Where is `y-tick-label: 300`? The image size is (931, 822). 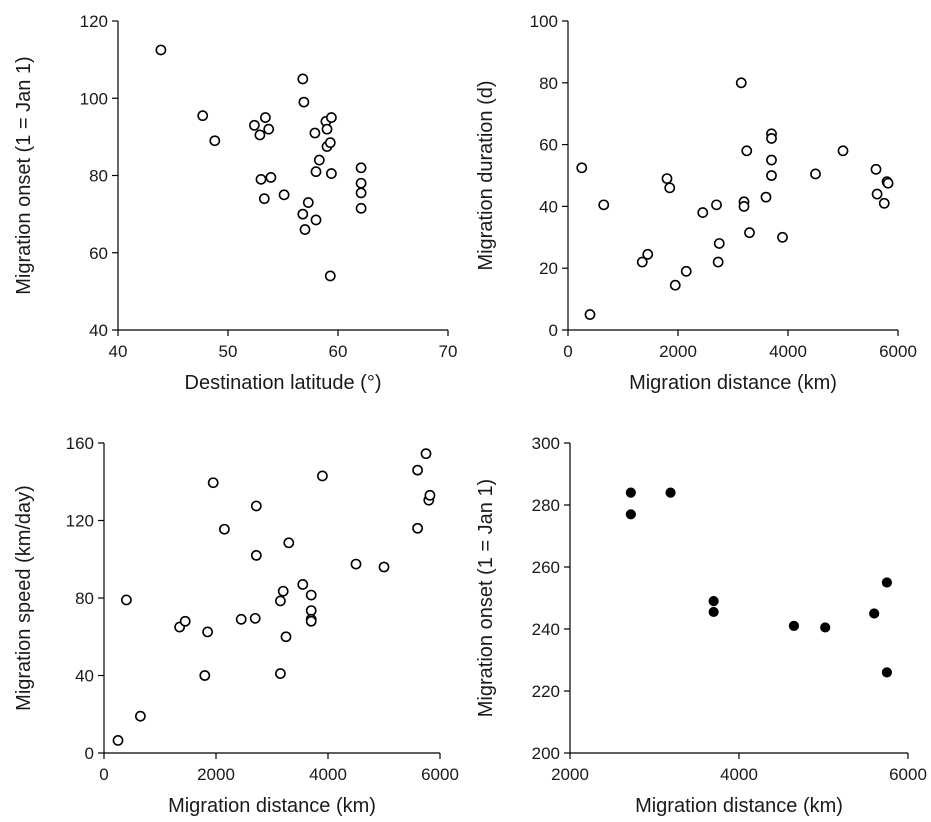 y-tick-label: 300 is located at coordinates (546, 443).